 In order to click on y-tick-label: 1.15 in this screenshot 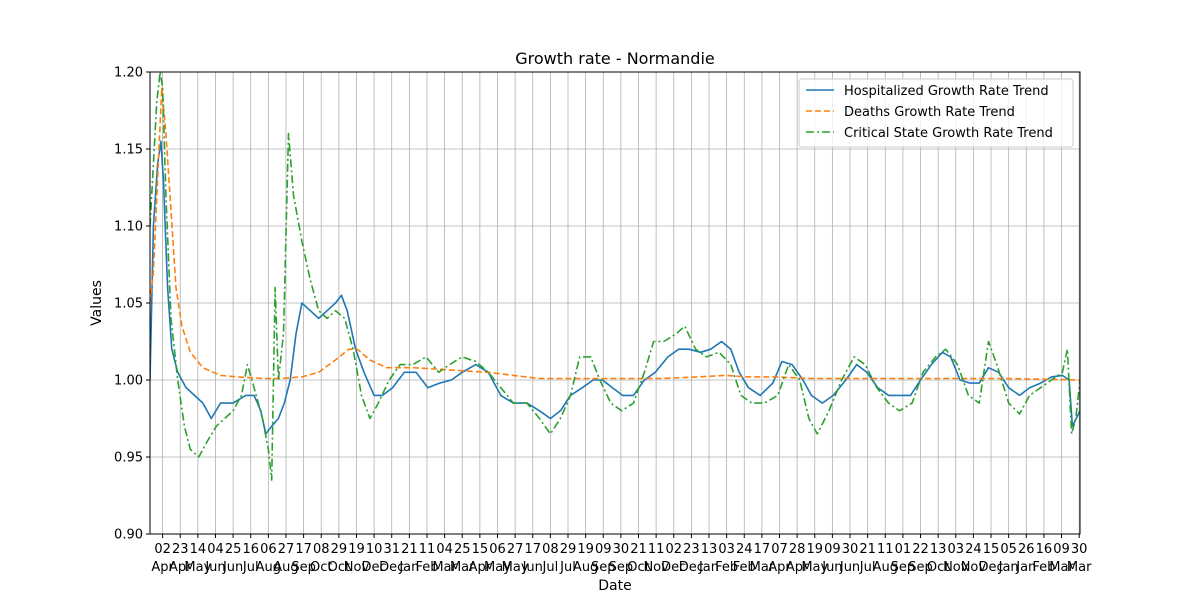, I will do `click(128, 150)`.